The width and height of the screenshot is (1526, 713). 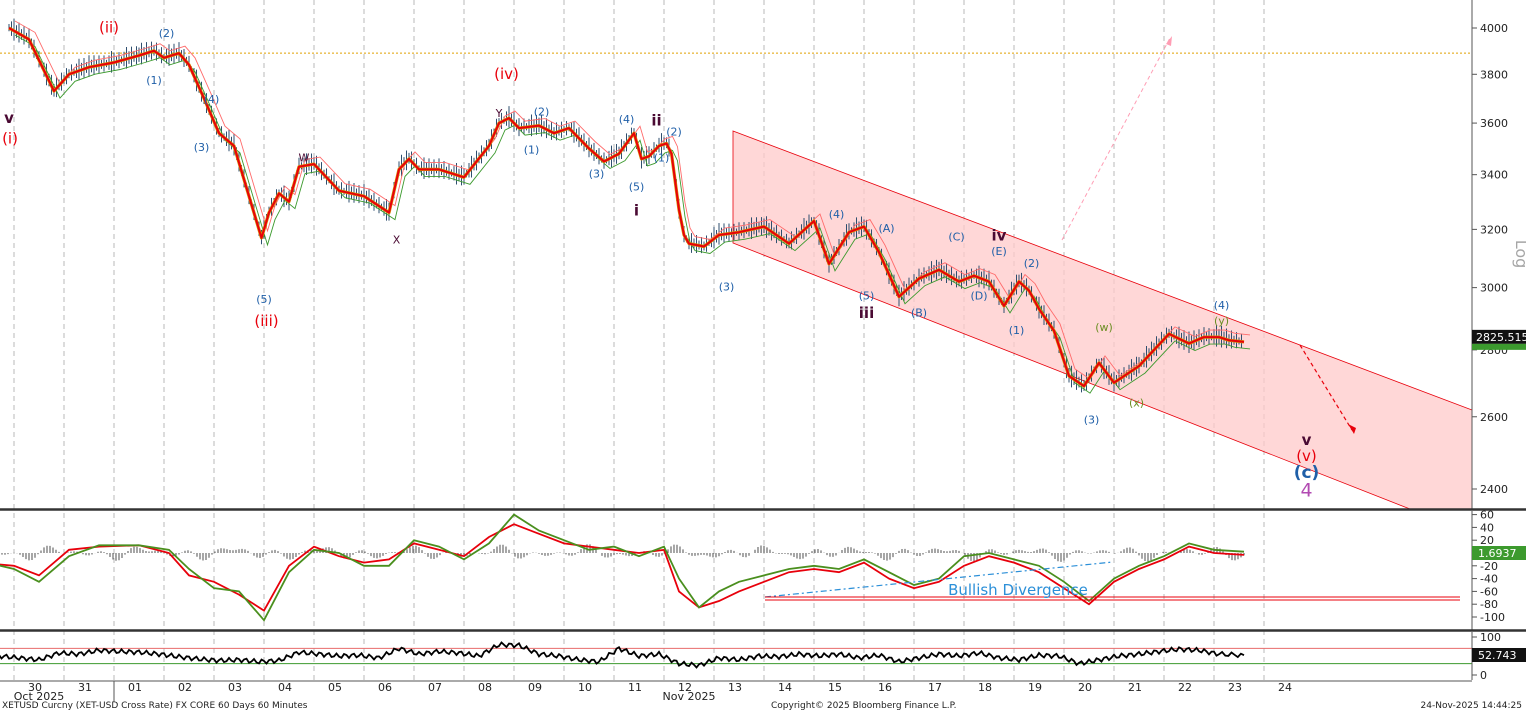 What do you see at coordinates (1494, 123) in the screenshot?
I see `price-tick-label: 3600` at bounding box center [1494, 123].